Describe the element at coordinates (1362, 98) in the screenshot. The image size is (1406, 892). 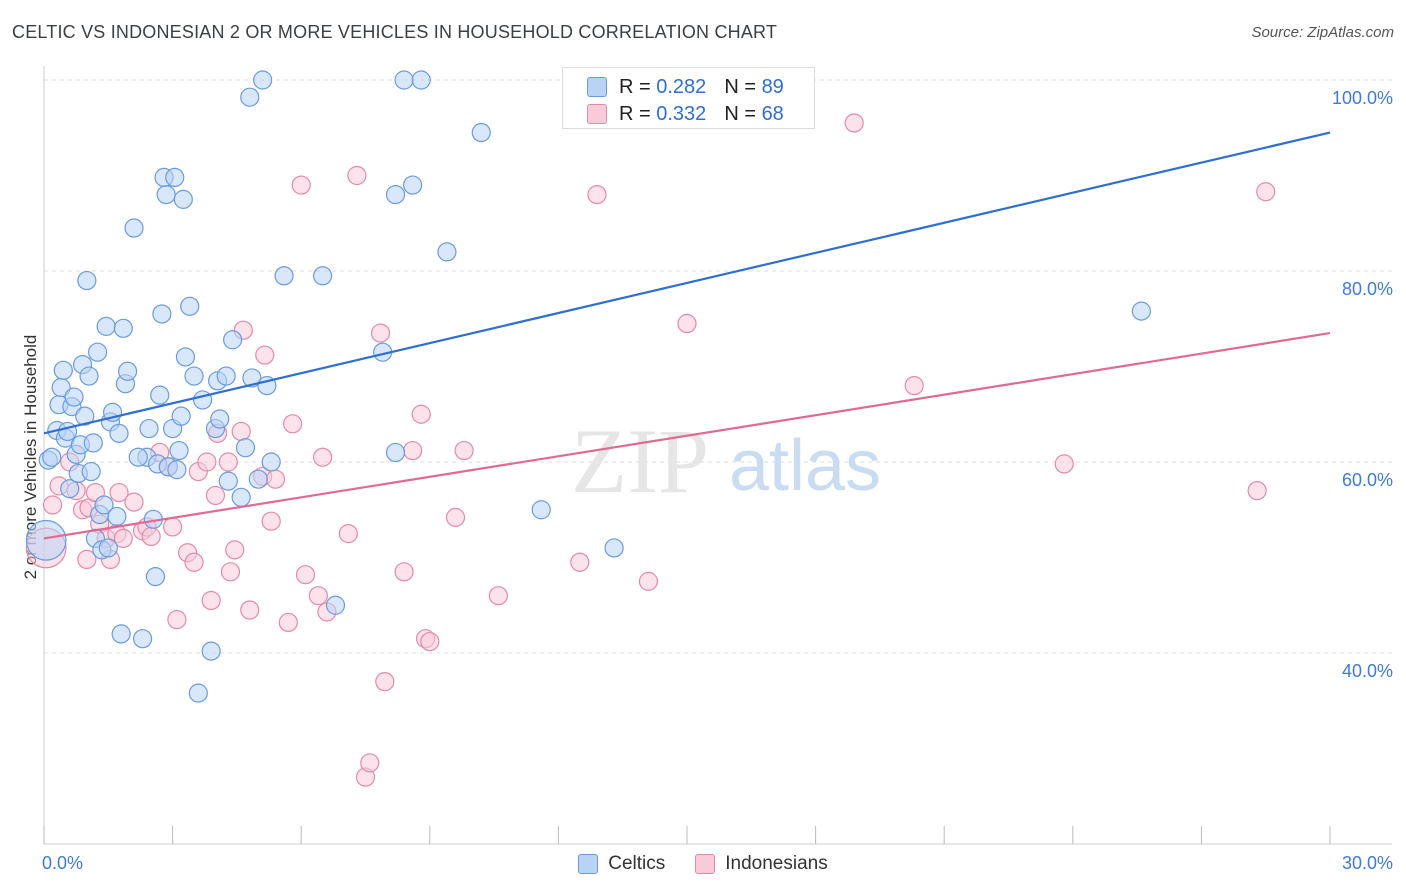
I see `y-tick-label-100: 100.0%` at that location.